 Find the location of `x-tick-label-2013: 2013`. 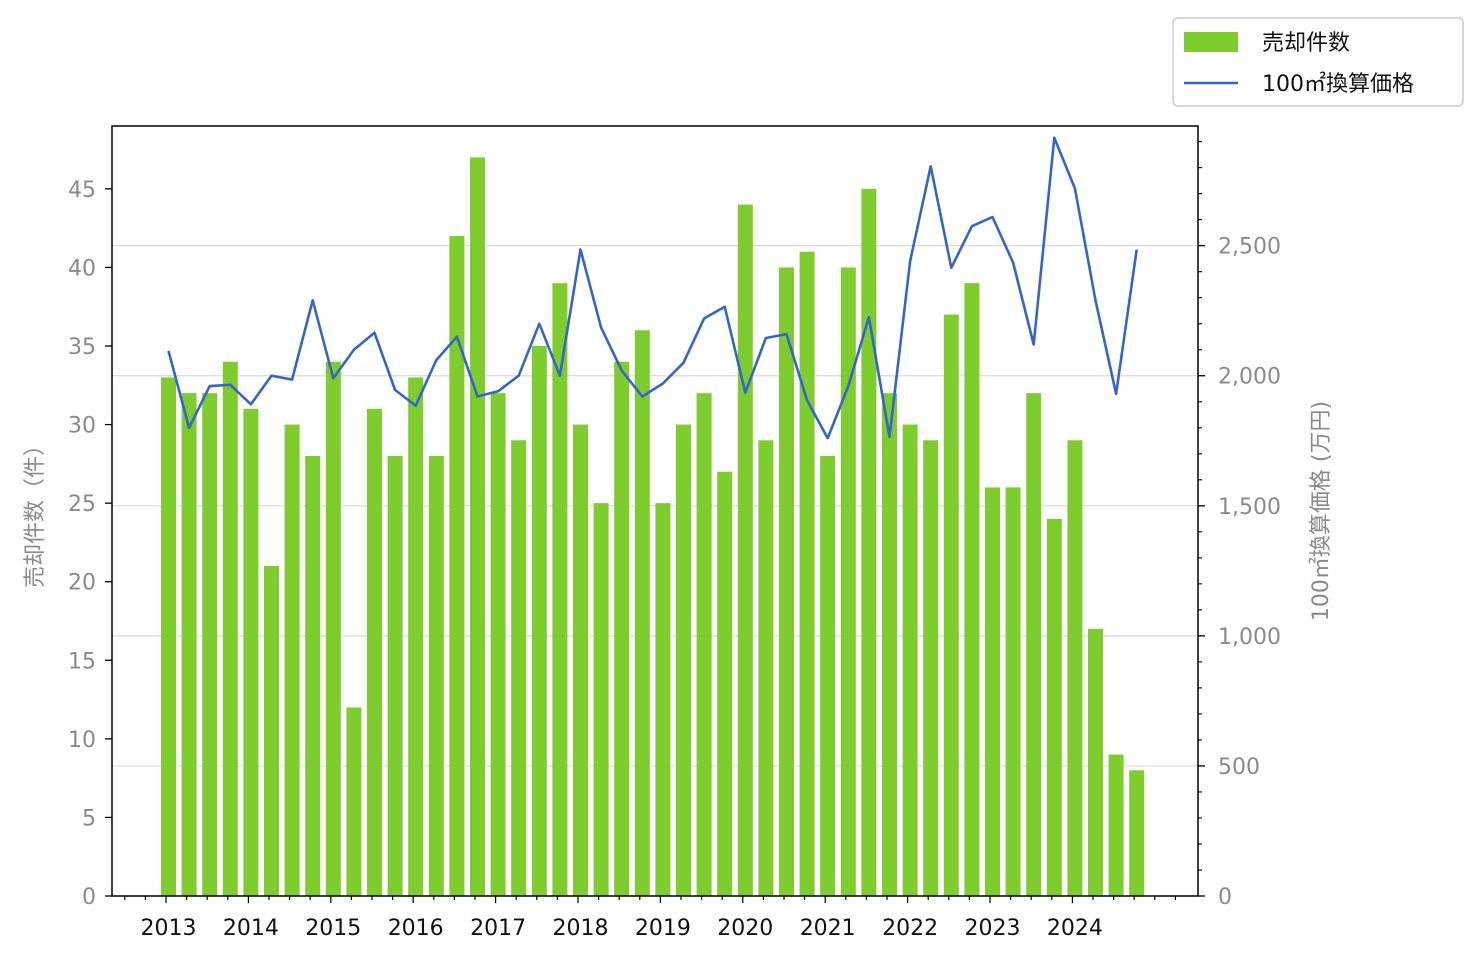

x-tick-label-2013: 2013 is located at coordinates (169, 928).